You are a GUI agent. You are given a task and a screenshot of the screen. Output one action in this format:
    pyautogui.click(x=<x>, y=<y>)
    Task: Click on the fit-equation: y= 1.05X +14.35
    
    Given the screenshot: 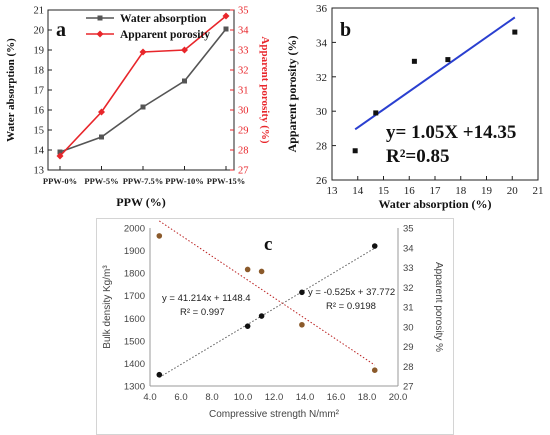 What is the action you would take?
    pyautogui.click(x=451, y=132)
    